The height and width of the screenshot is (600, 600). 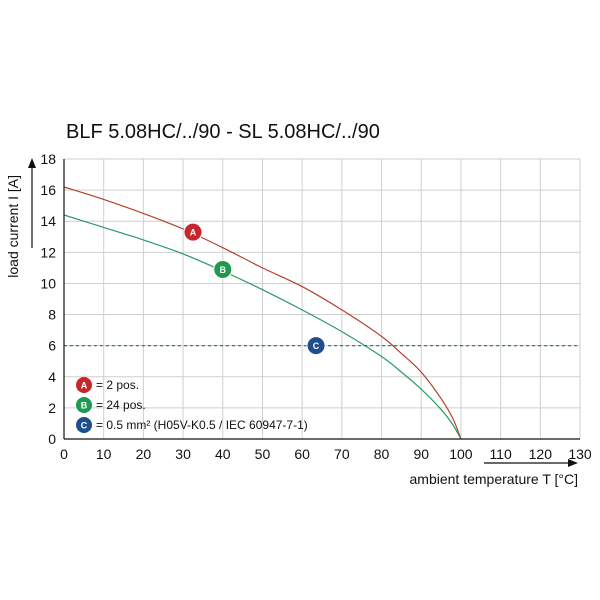 I want to click on y-tick-label: 10, so click(x=48, y=283).